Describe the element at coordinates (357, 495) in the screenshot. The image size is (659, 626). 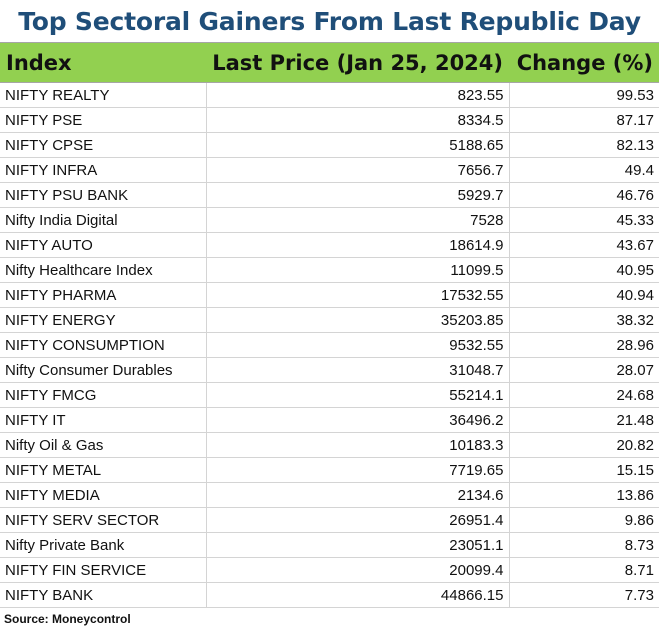
I see `cell-last-price: 2134.6` at that location.